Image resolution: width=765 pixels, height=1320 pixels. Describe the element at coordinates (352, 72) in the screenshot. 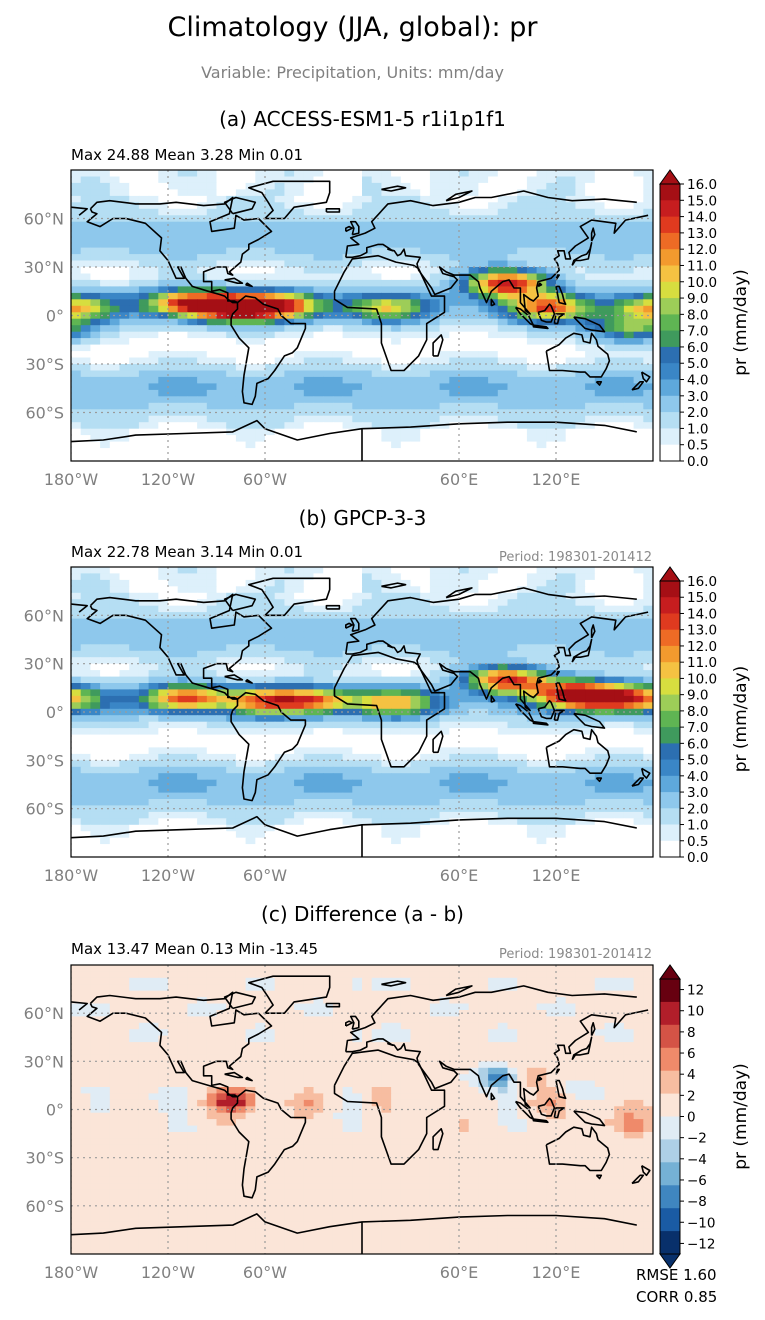

I see `figure-subtitle: Variable: Precipitation, Units: mm/day` at that location.